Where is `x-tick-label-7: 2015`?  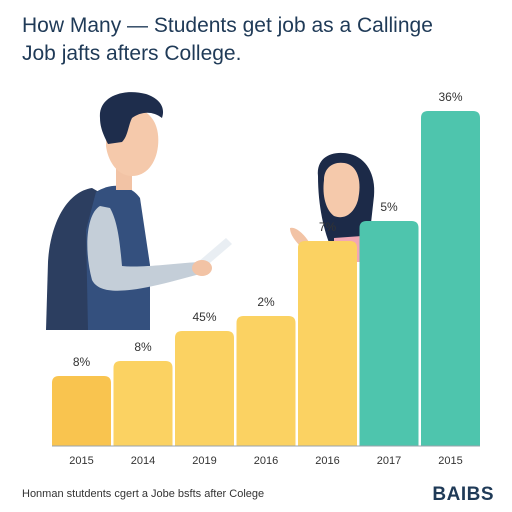 x-tick-label-7: 2015 is located at coordinates (450, 461).